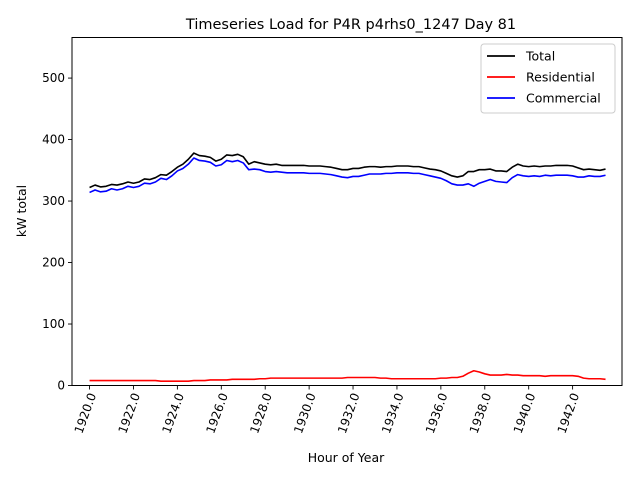 Image resolution: width=640 pixels, height=480 pixels. I want to click on y-tick-label: 0, so click(61, 386).